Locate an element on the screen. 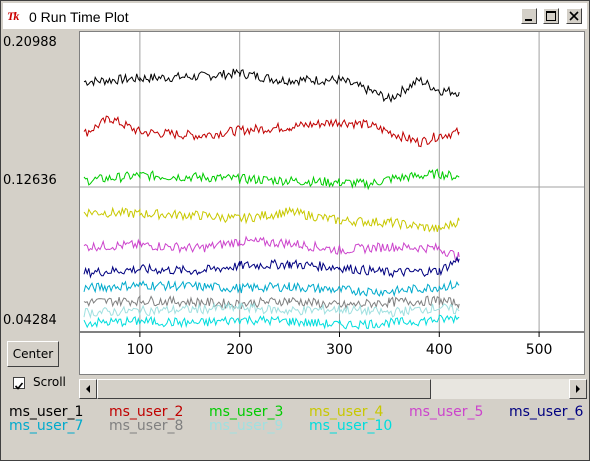 Image resolution: width=590 pixels, height=461 pixels. title-bar: Tk 0 Run Time Plot is located at coordinates (295, 16).